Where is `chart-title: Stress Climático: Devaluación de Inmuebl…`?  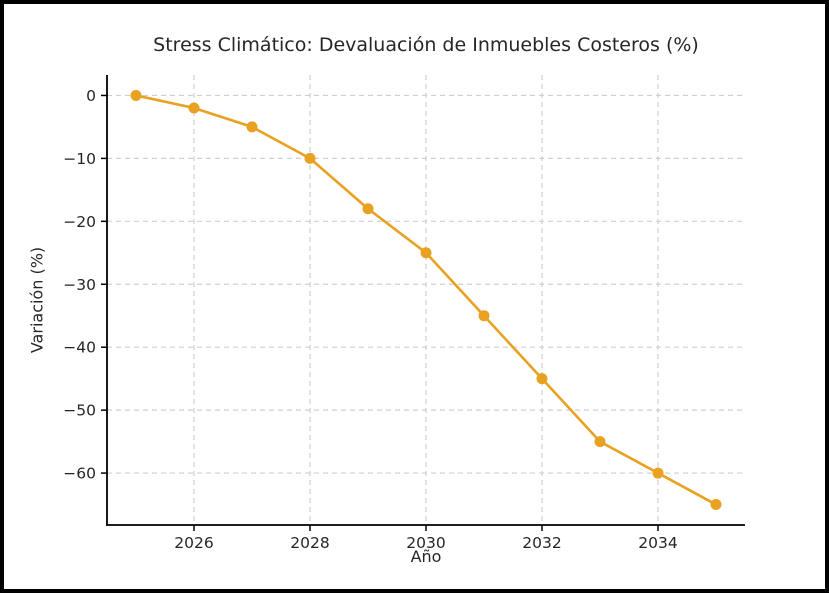
chart-title: Stress Climático: Devaluación de Inmuebl… is located at coordinates (426, 45).